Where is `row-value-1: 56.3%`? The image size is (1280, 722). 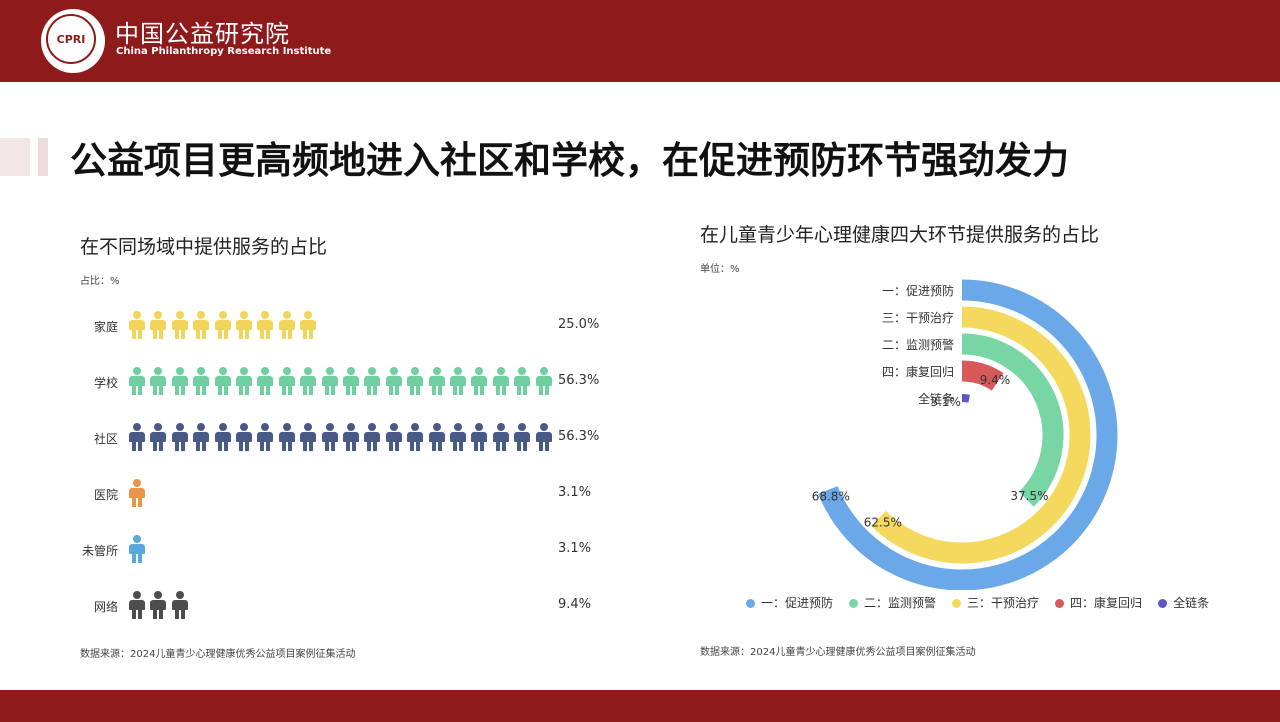
row-value-1: 56.3% is located at coordinates (579, 380).